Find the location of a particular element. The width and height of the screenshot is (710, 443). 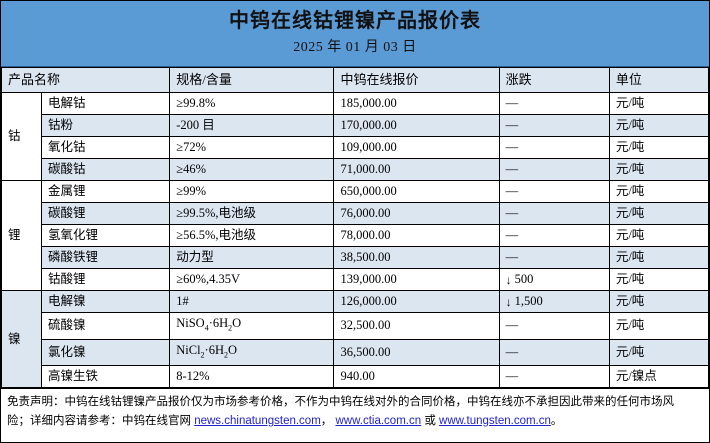

group-label-1: 锂 is located at coordinates (22, 235).